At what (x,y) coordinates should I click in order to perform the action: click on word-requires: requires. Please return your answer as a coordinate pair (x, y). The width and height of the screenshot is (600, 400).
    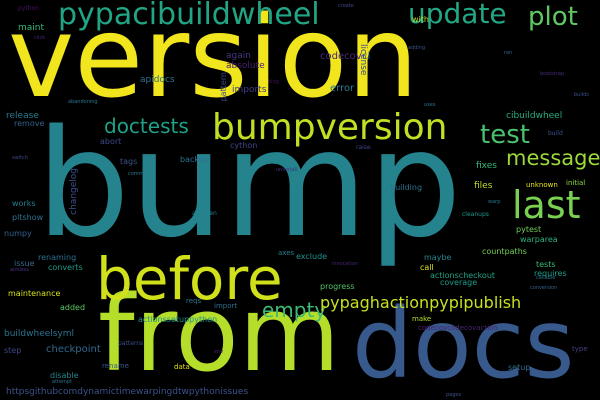
    Looking at the image, I should click on (550, 273).